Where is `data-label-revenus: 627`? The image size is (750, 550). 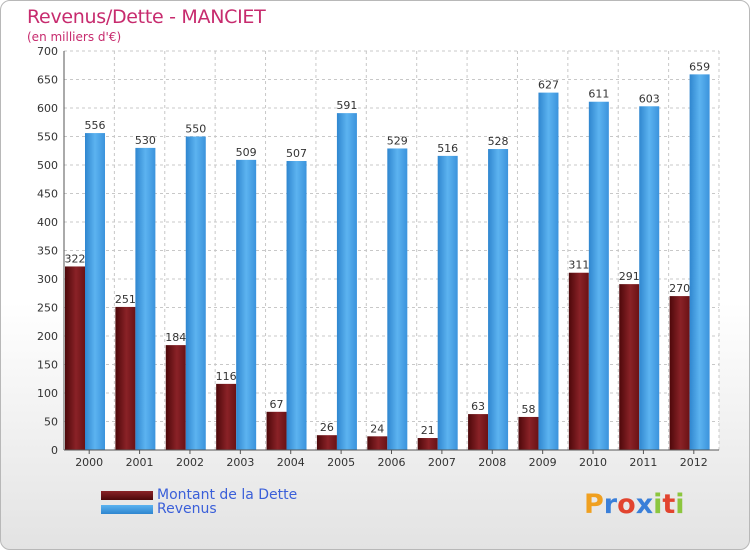
data-label-revenus: 627 is located at coordinates (548, 85).